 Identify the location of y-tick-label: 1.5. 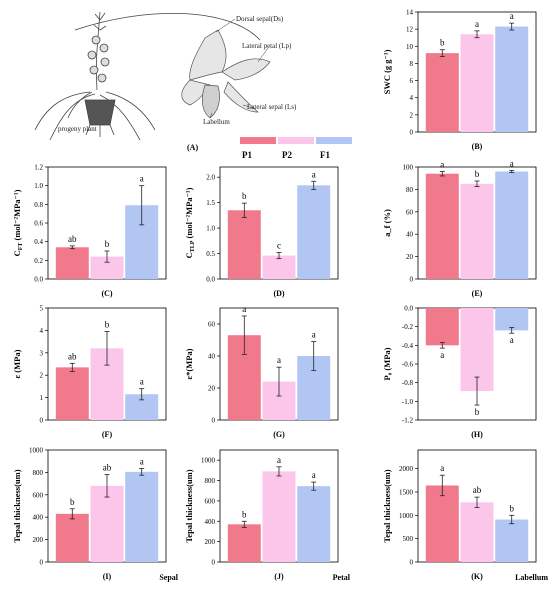
(210, 203).